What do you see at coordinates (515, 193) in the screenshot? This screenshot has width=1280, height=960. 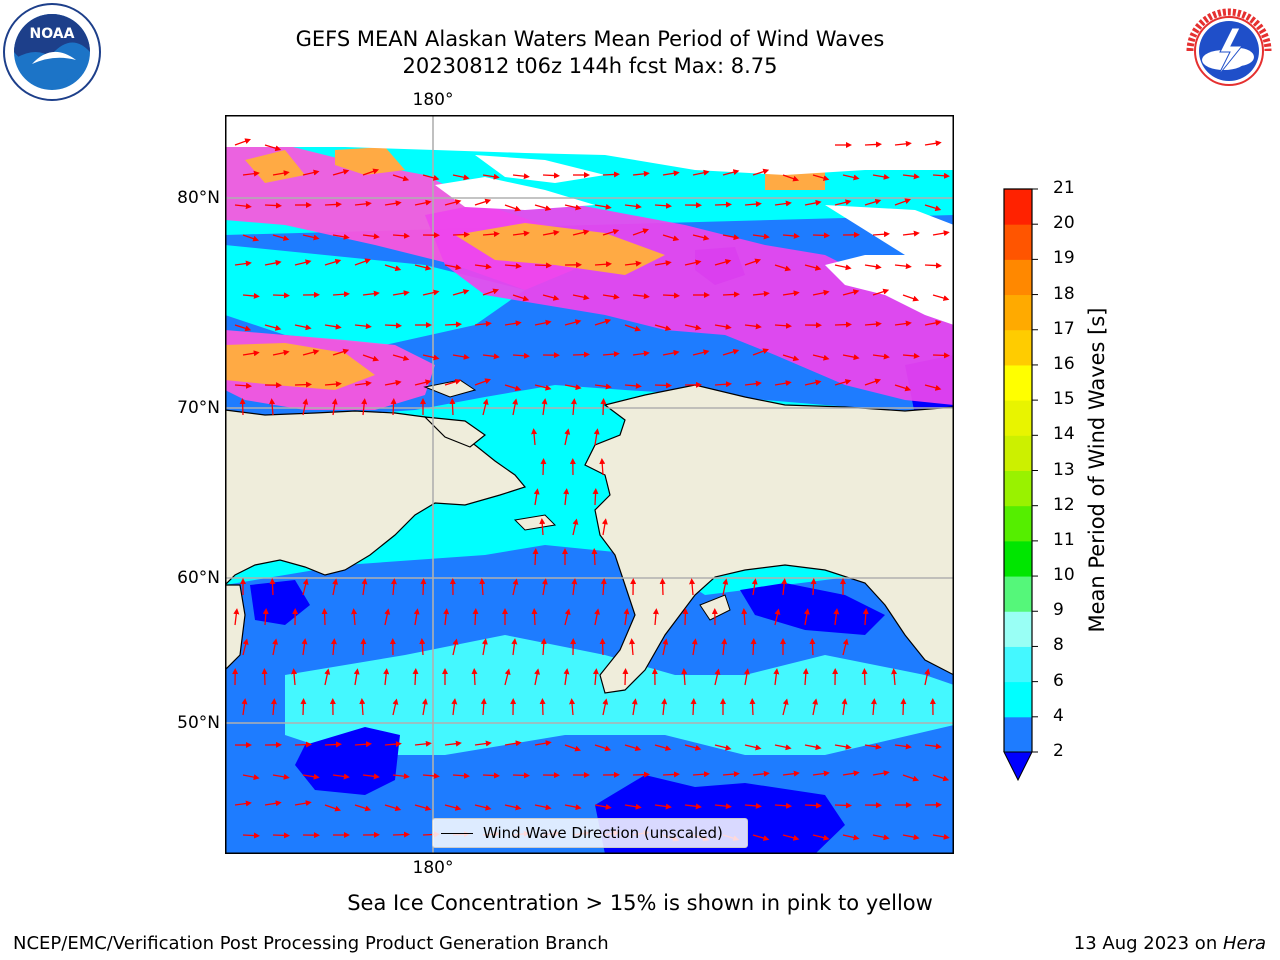 I see `nodata-center` at bounding box center [515, 193].